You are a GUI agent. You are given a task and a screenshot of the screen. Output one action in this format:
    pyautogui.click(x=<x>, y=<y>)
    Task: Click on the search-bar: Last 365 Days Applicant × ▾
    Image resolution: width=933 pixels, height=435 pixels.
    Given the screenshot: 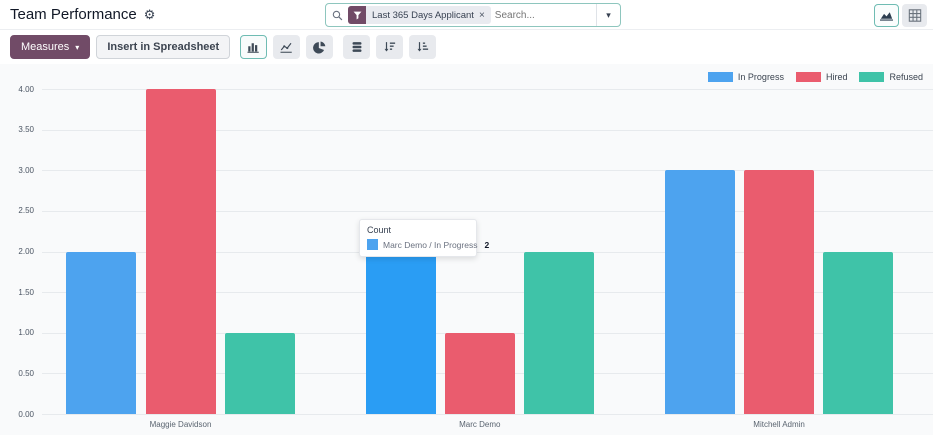 What is the action you would take?
    pyautogui.click(x=473, y=15)
    